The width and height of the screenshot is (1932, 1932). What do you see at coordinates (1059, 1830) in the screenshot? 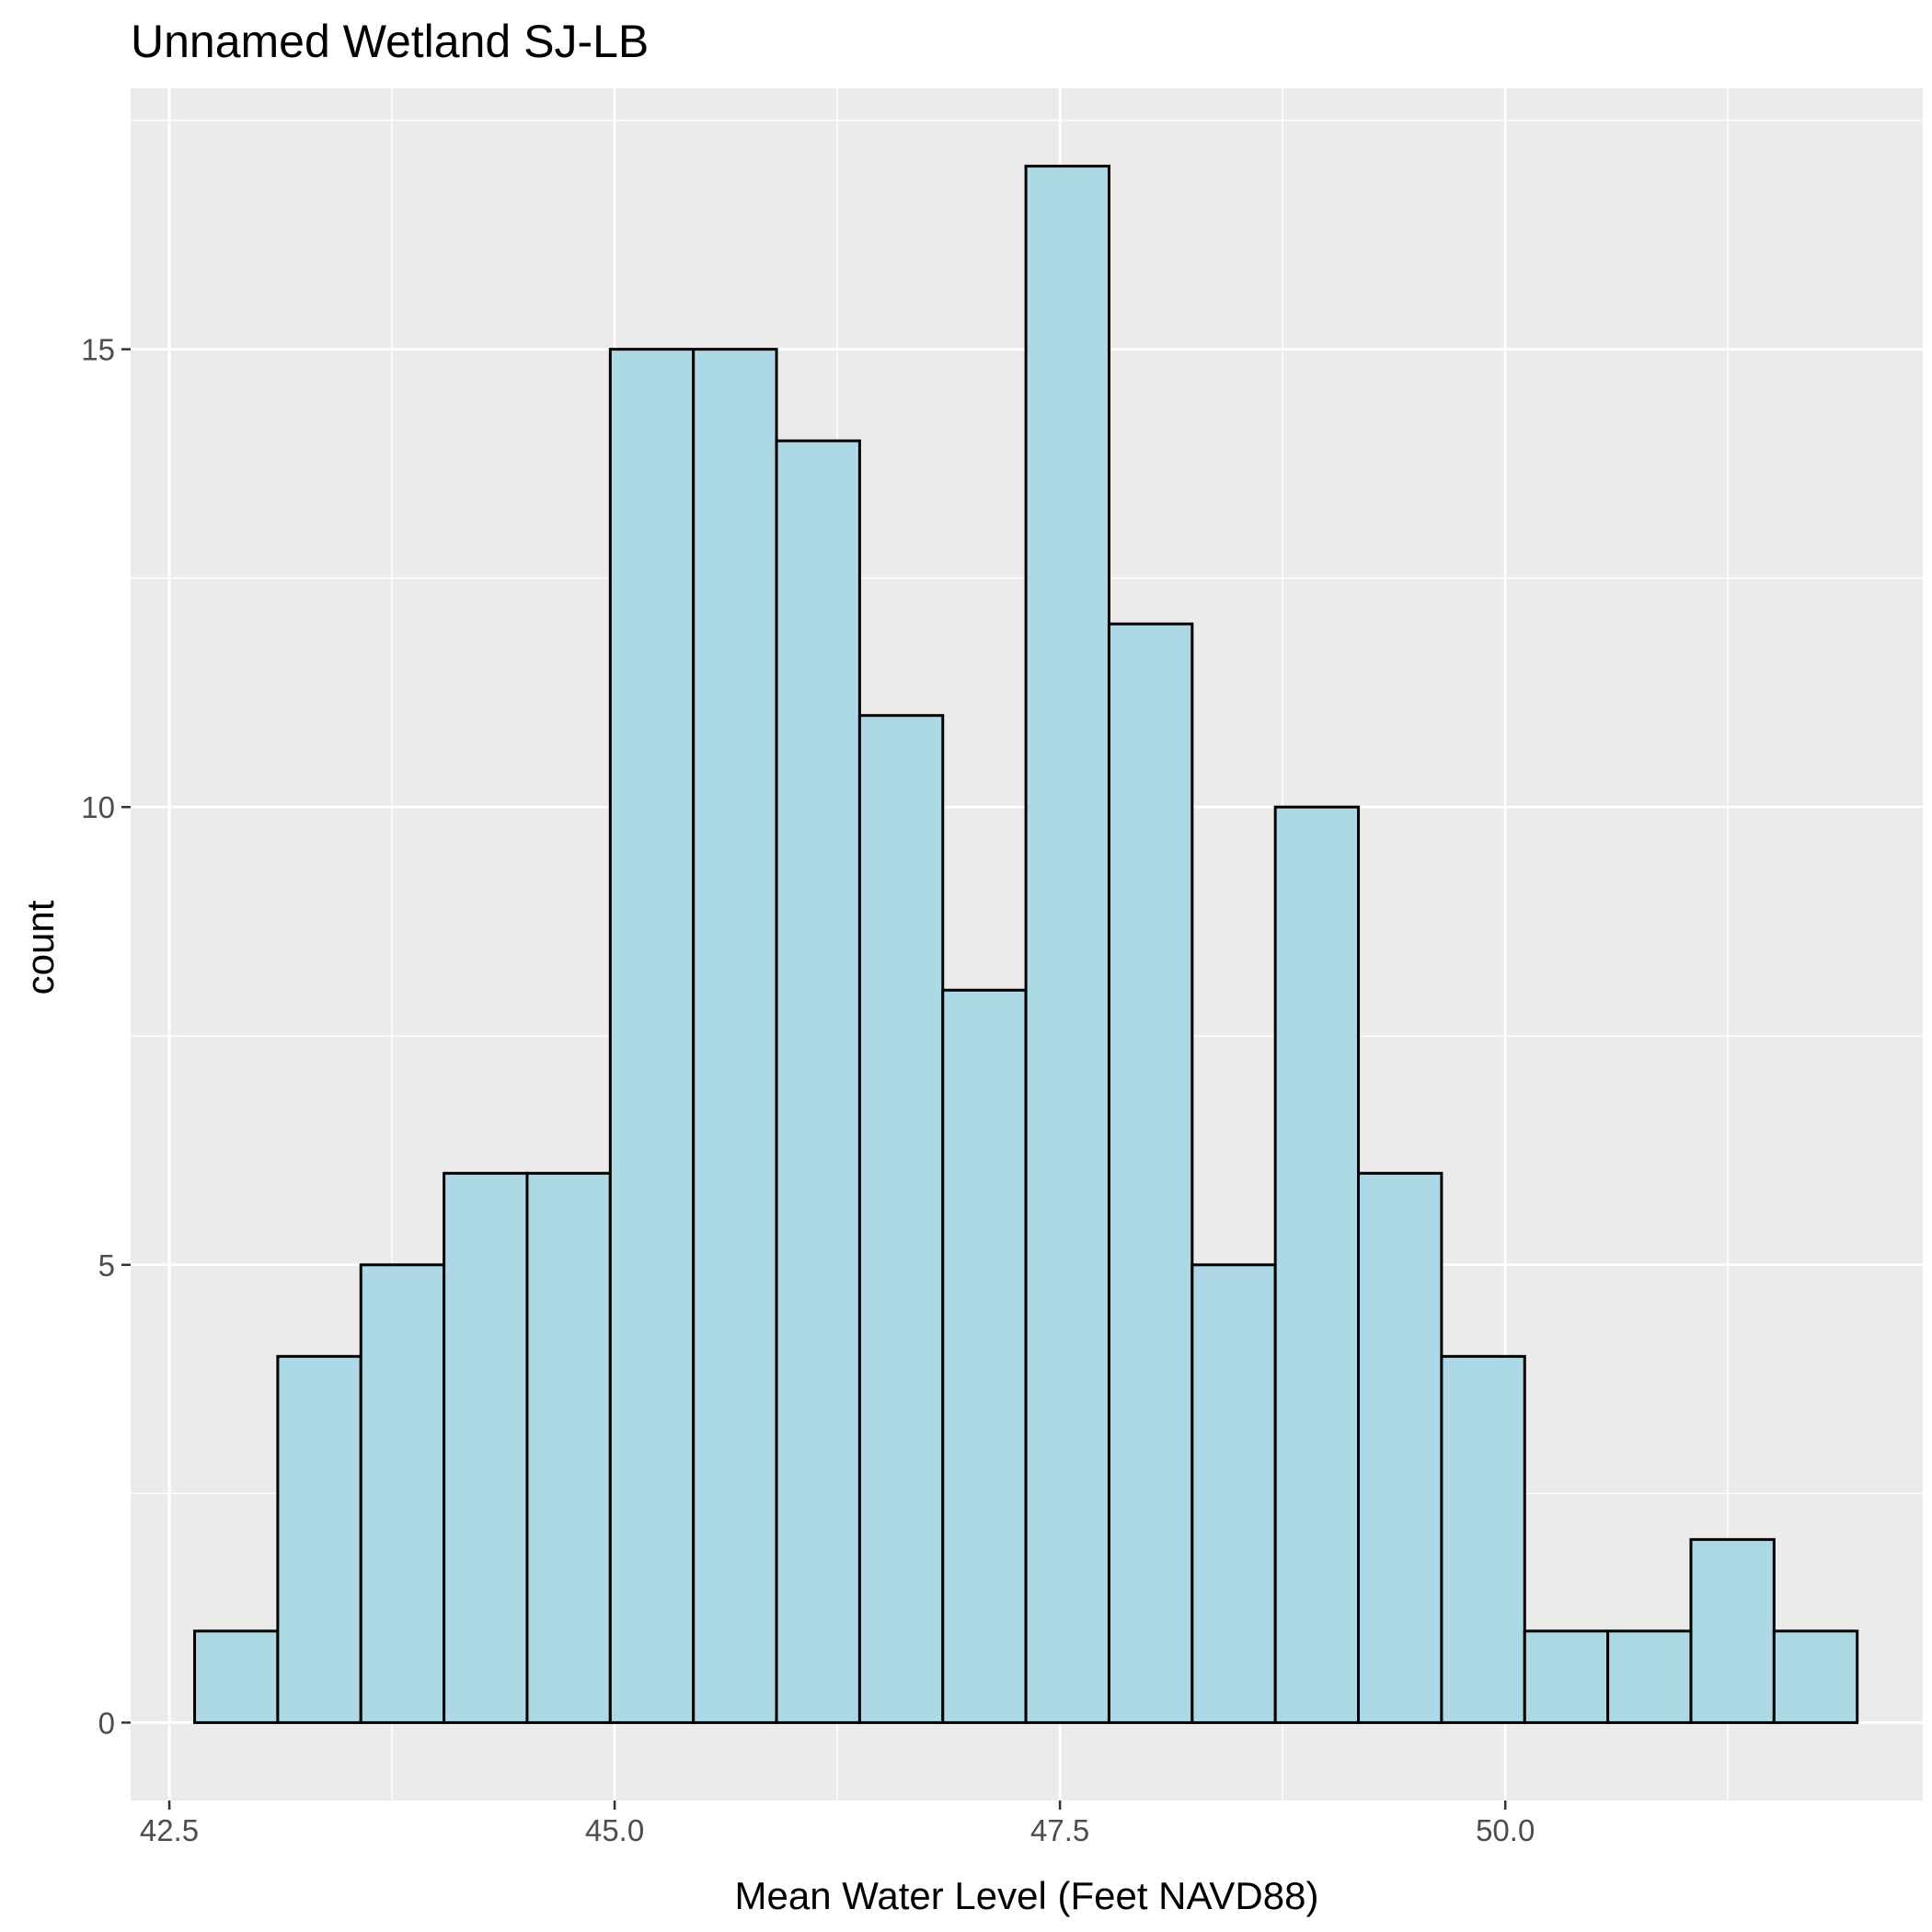
I see `x-tick-label: 47.5` at bounding box center [1059, 1830].